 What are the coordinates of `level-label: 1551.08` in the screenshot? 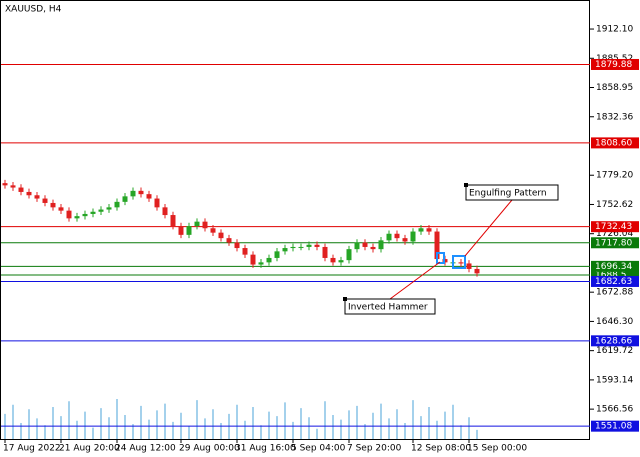 It's located at (613, 427).